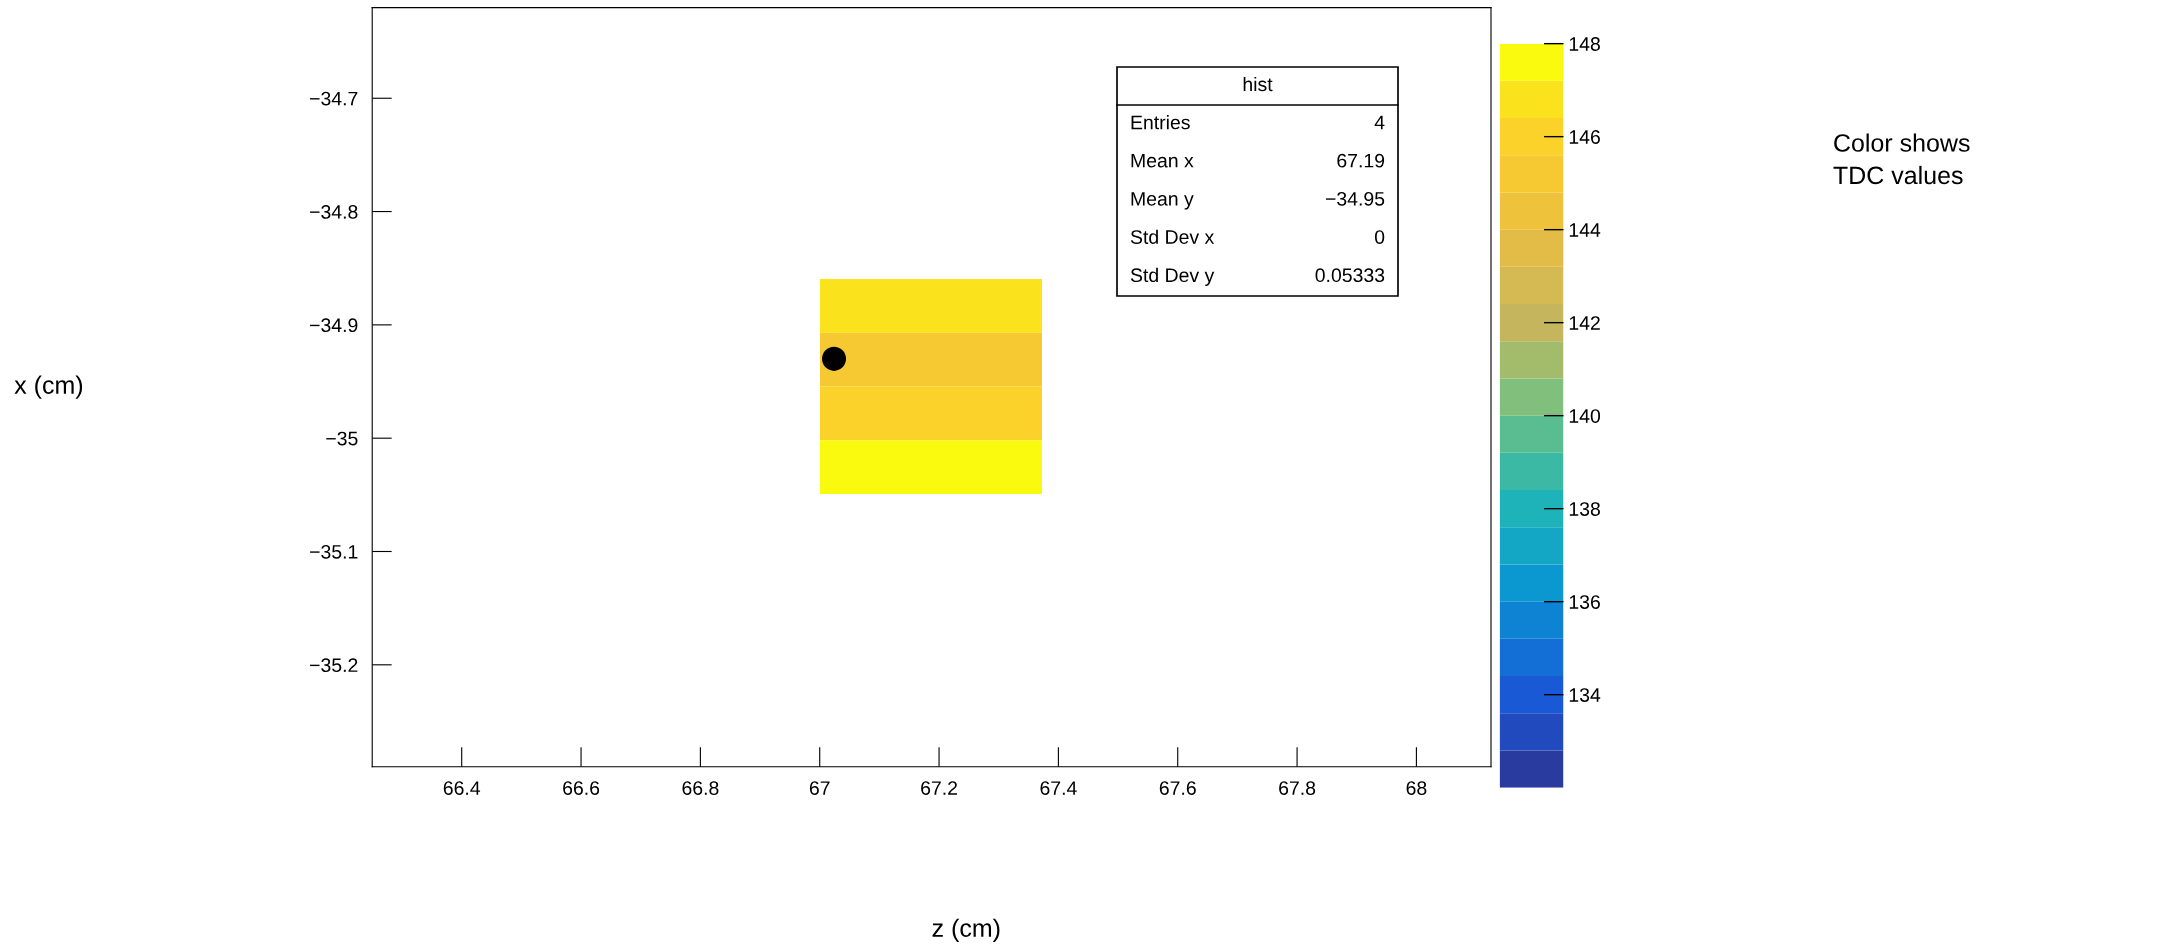 The width and height of the screenshot is (2164, 949). What do you see at coordinates (334, 325) in the screenshot?
I see `y-tick-label: −34.9` at bounding box center [334, 325].